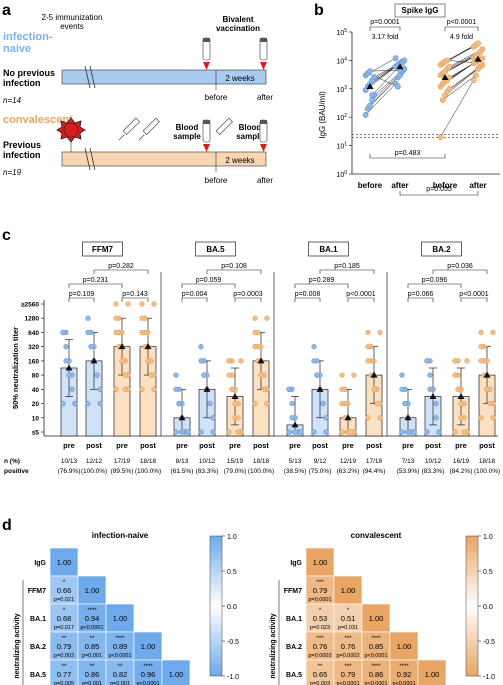 The height and width of the screenshot is (685, 503). What do you see at coordinates (293, 591) in the screenshot?
I see `d-row-label: FFM7` at bounding box center [293, 591].